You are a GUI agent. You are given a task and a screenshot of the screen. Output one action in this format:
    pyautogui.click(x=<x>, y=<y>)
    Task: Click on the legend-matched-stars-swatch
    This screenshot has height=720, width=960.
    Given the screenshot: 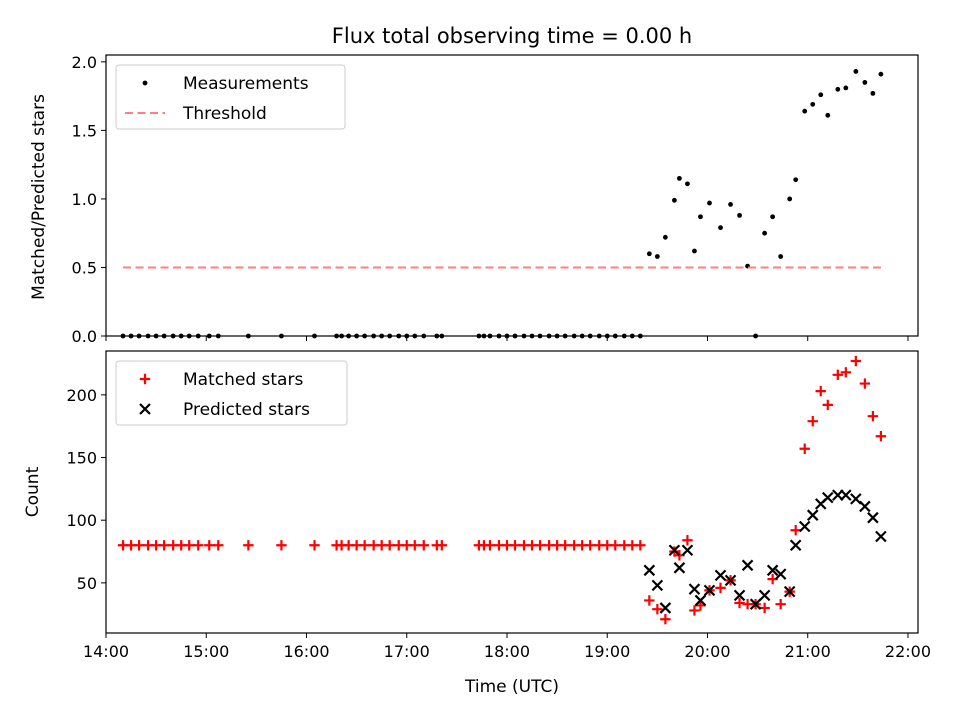 What is the action you would take?
    pyautogui.click(x=145, y=379)
    